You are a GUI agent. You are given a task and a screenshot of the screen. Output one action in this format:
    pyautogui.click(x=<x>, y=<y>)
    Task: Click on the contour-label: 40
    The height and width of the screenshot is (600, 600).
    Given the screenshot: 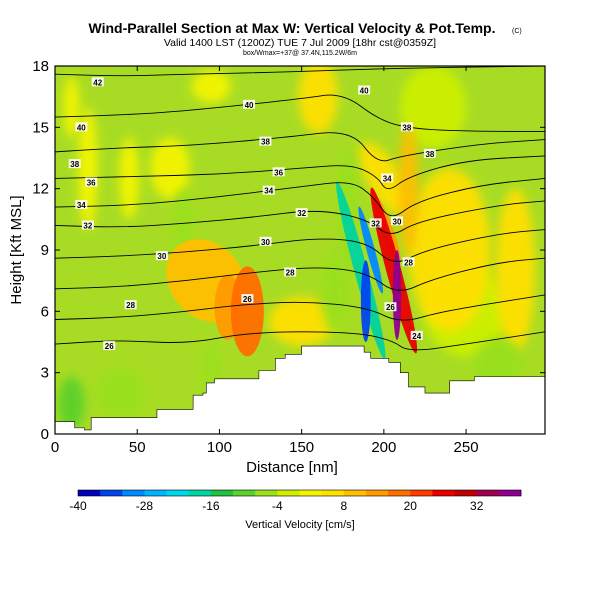 What is the action you would take?
    pyautogui.click(x=364, y=91)
    